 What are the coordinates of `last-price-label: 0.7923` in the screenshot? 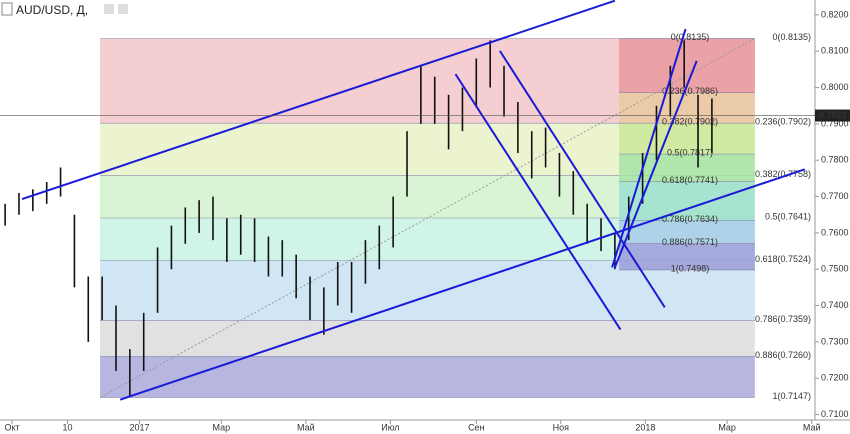 It's located at (833, 115).